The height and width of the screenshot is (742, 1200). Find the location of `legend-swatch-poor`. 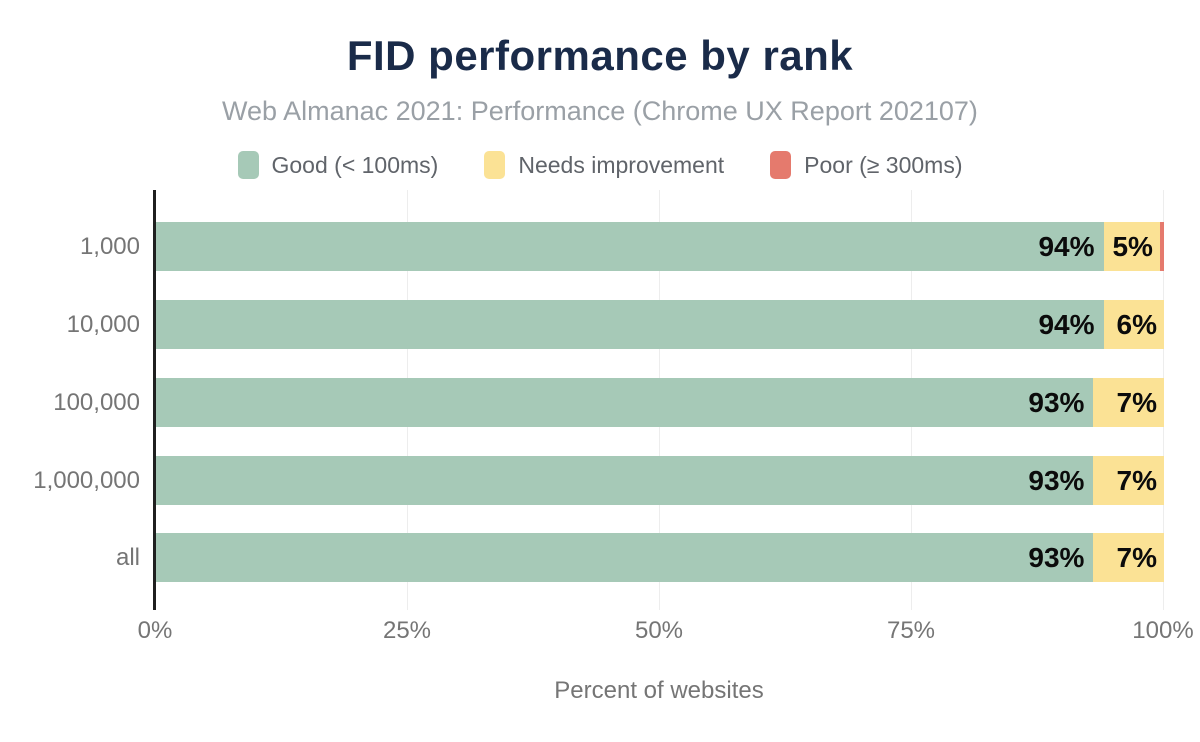

legend-swatch-poor is located at coordinates (781, 165).